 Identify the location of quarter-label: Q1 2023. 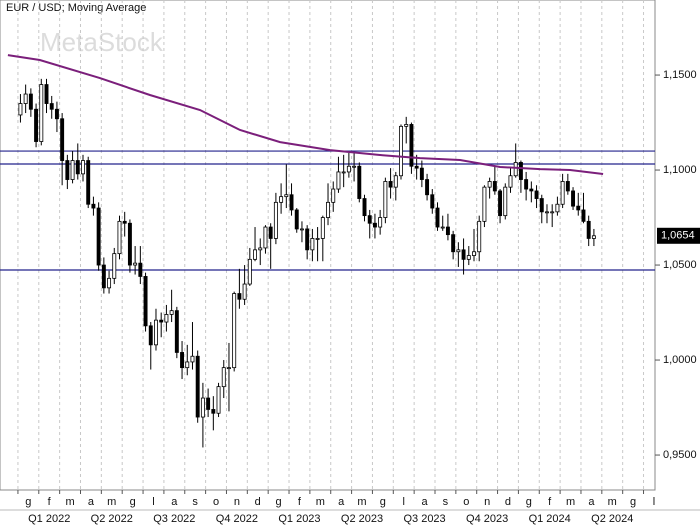
(299, 519).